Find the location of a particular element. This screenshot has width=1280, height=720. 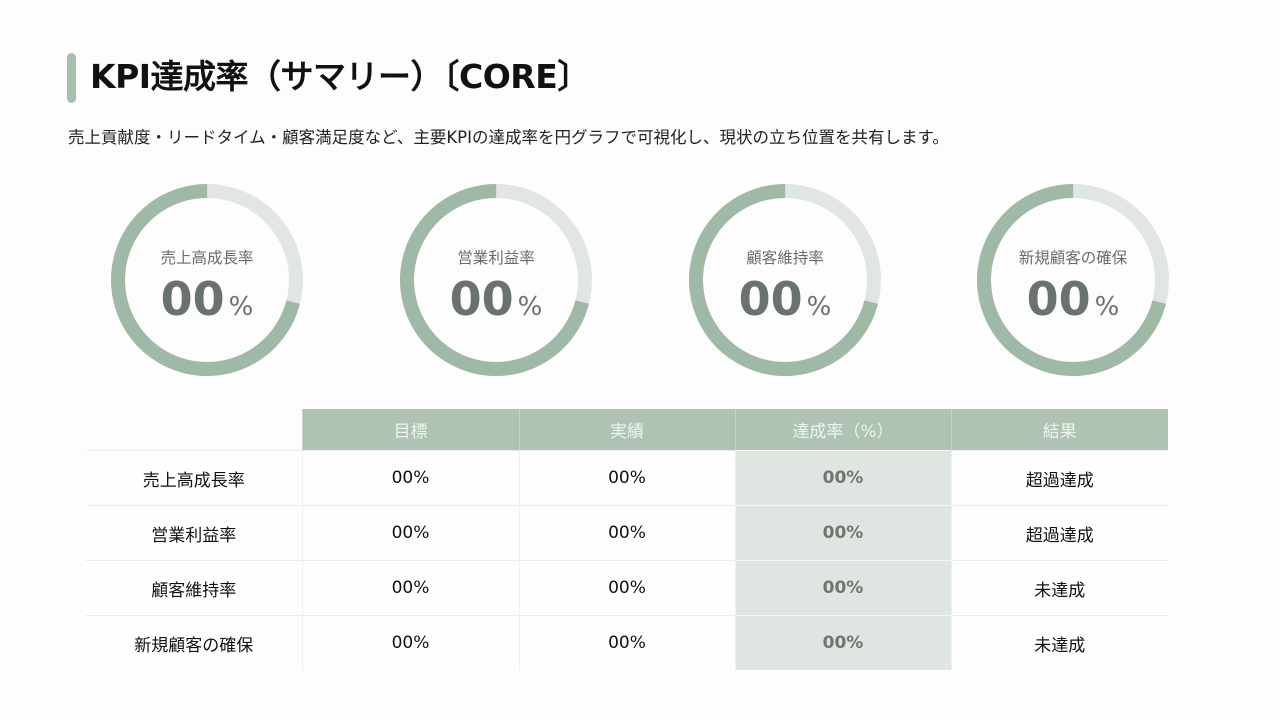

donut-chart: 営業利益率 00% is located at coordinates (496, 280).